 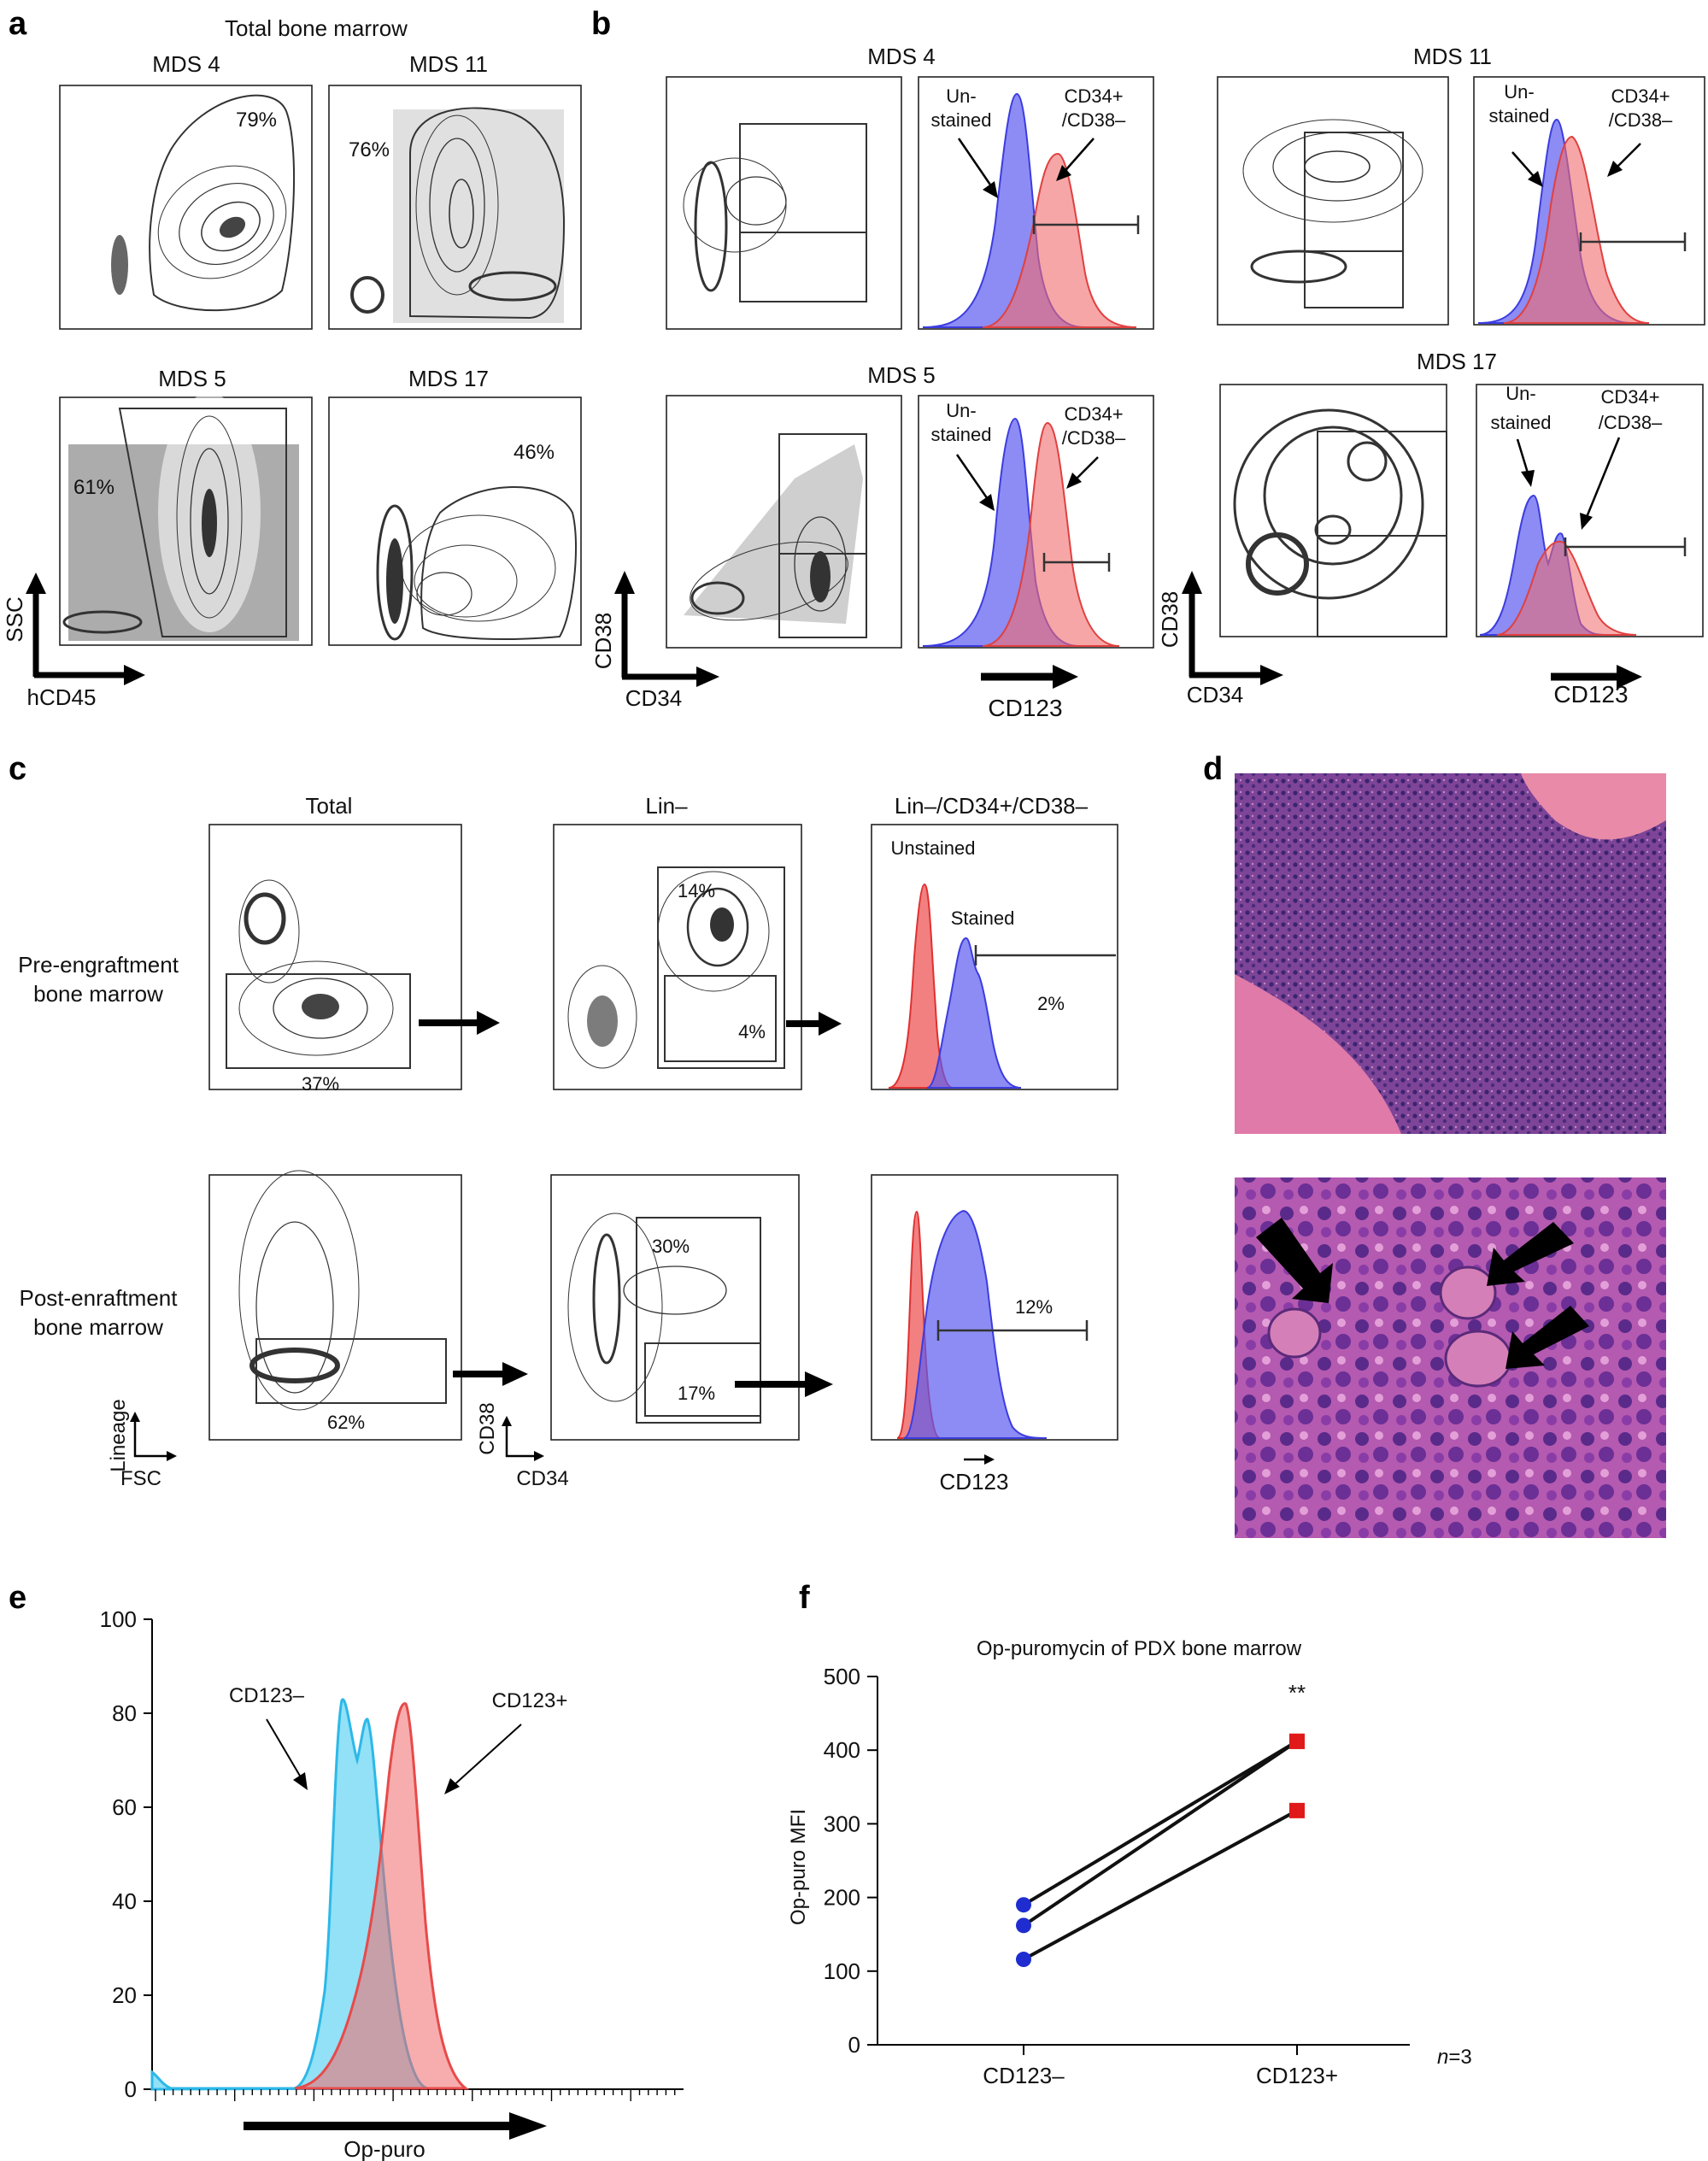 I want to click on contour-frame-b-mds11, so click(x=1333, y=201).